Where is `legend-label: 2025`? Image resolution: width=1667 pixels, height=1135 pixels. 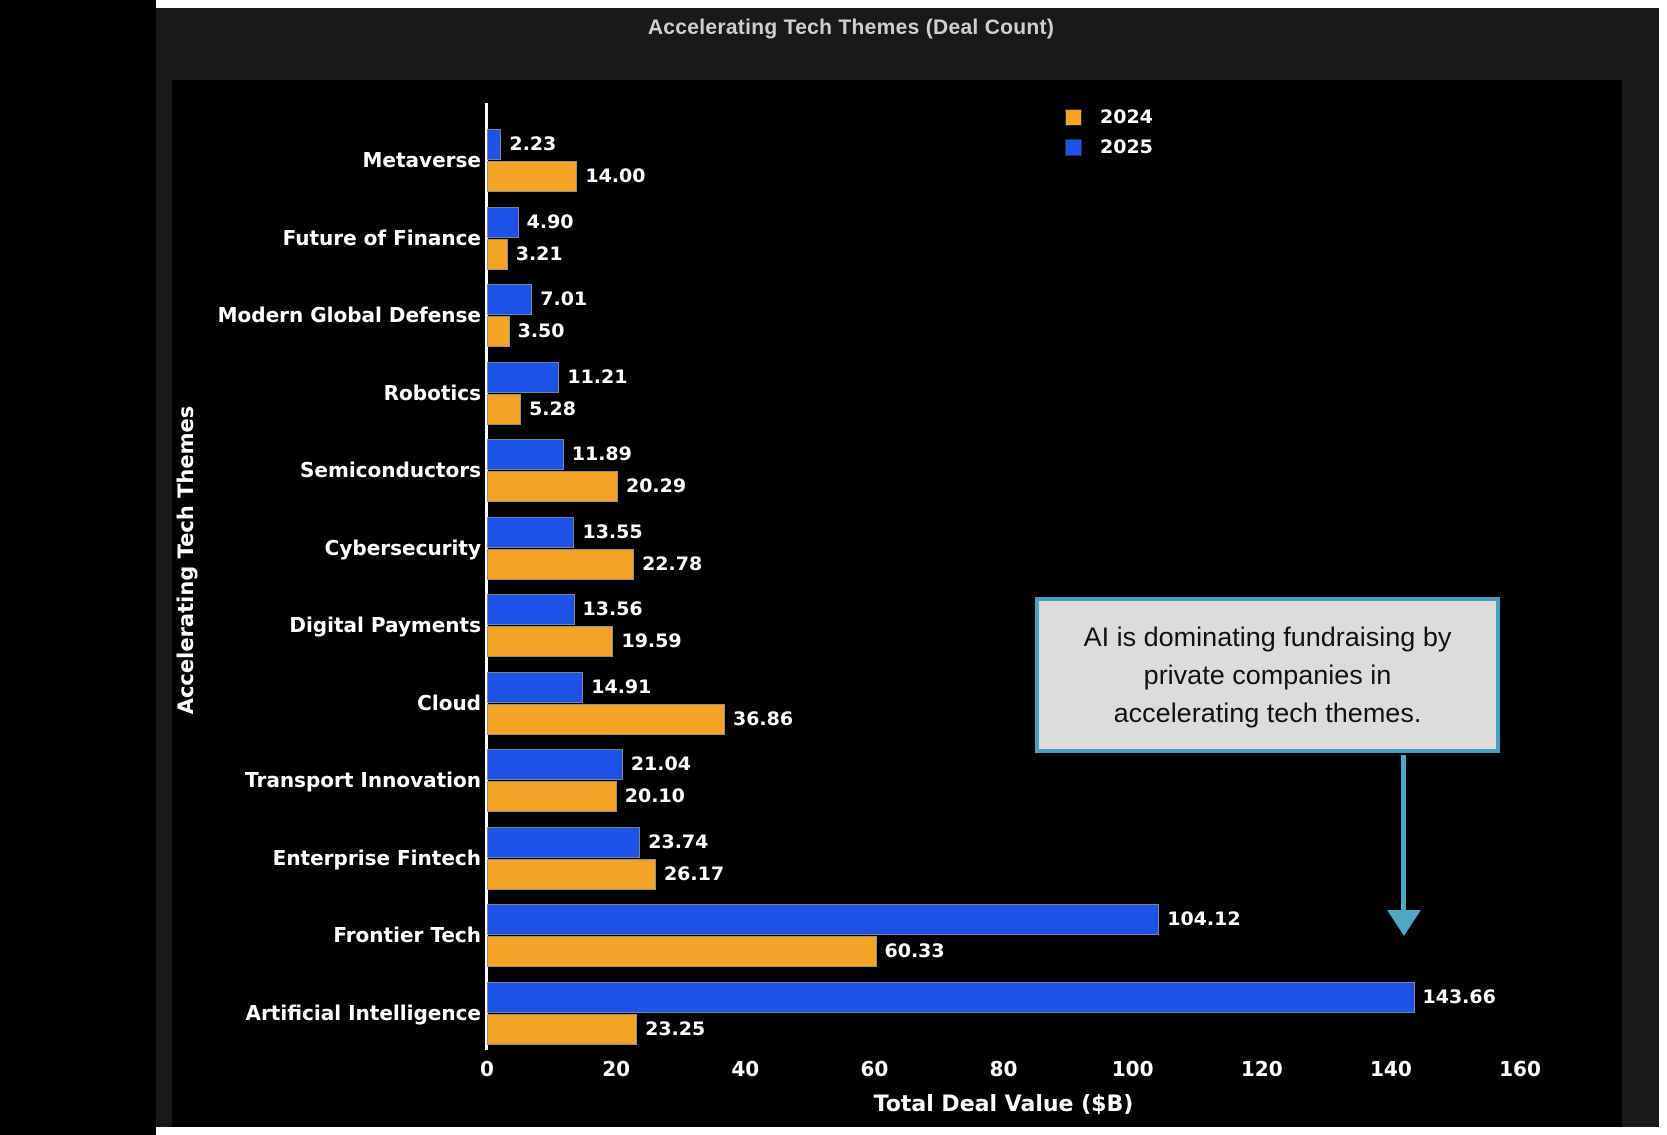
legend-label: 2025 is located at coordinates (1126, 147).